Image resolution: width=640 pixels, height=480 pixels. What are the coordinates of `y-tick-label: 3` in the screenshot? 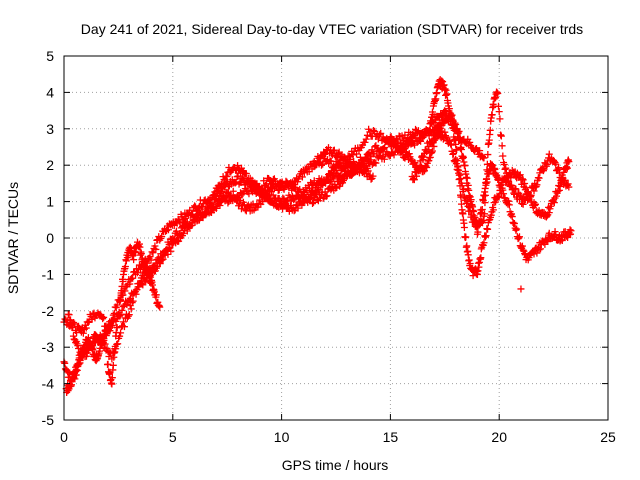 It's located at (50, 129).